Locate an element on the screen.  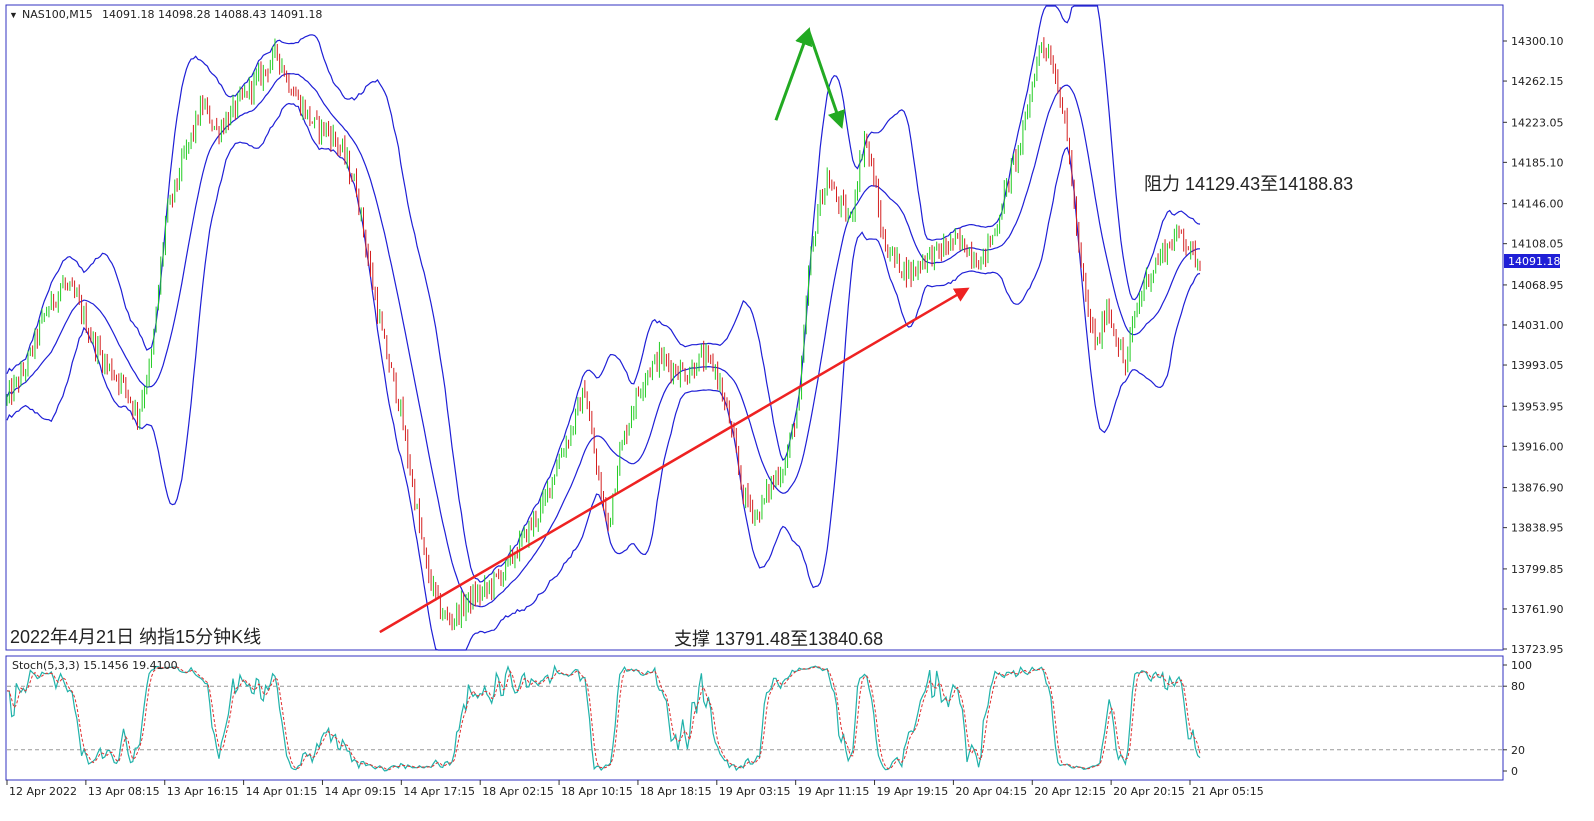
x-tick-label: 21 Apr 05:15 is located at coordinates (1228, 791).